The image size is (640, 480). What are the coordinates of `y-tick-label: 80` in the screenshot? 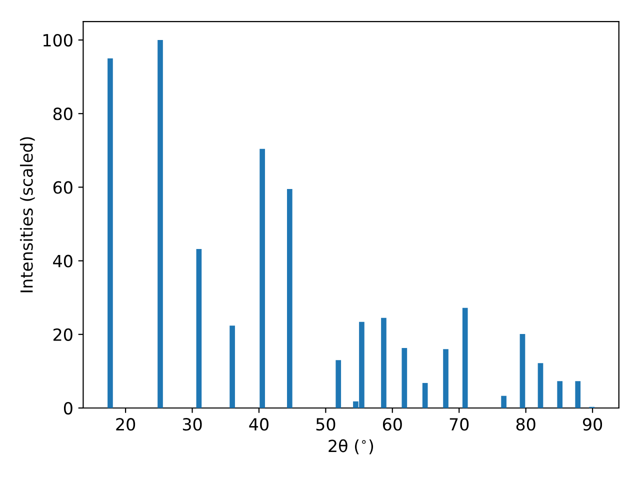 It's located at (62, 114).